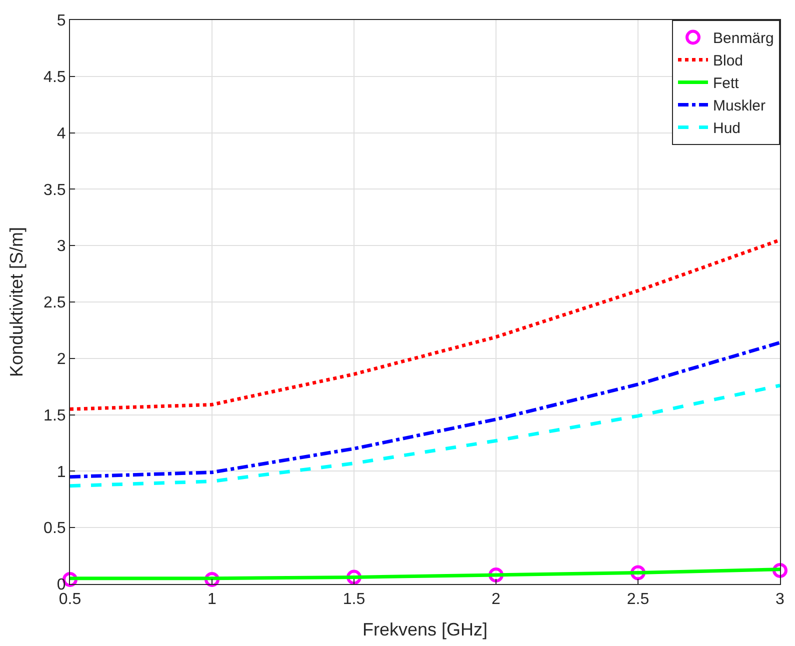 This screenshot has width=795, height=646. Describe the element at coordinates (61, 359) in the screenshot. I see `y-tick-label: 2` at that location.